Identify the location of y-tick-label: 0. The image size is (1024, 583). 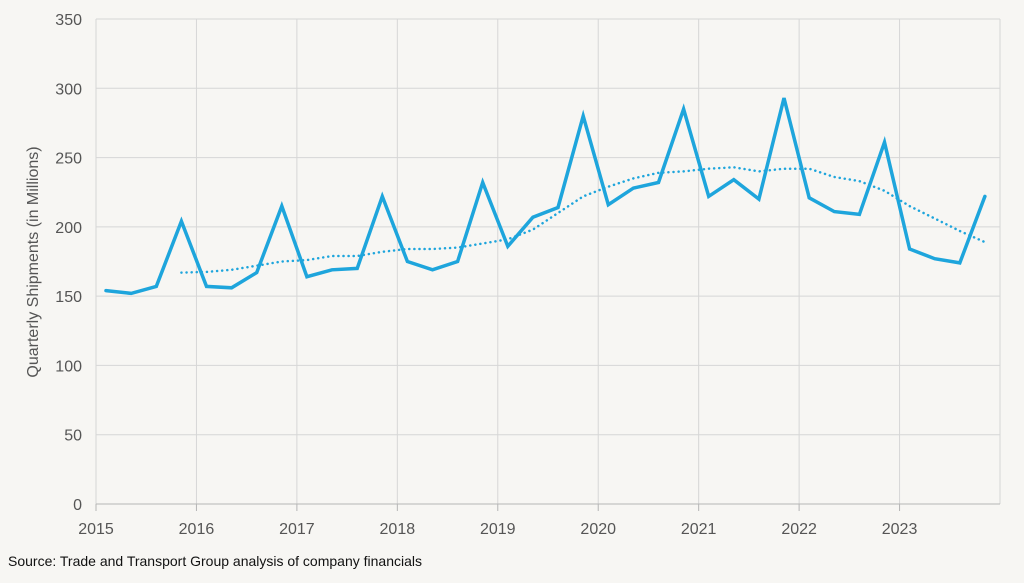
(77, 505).